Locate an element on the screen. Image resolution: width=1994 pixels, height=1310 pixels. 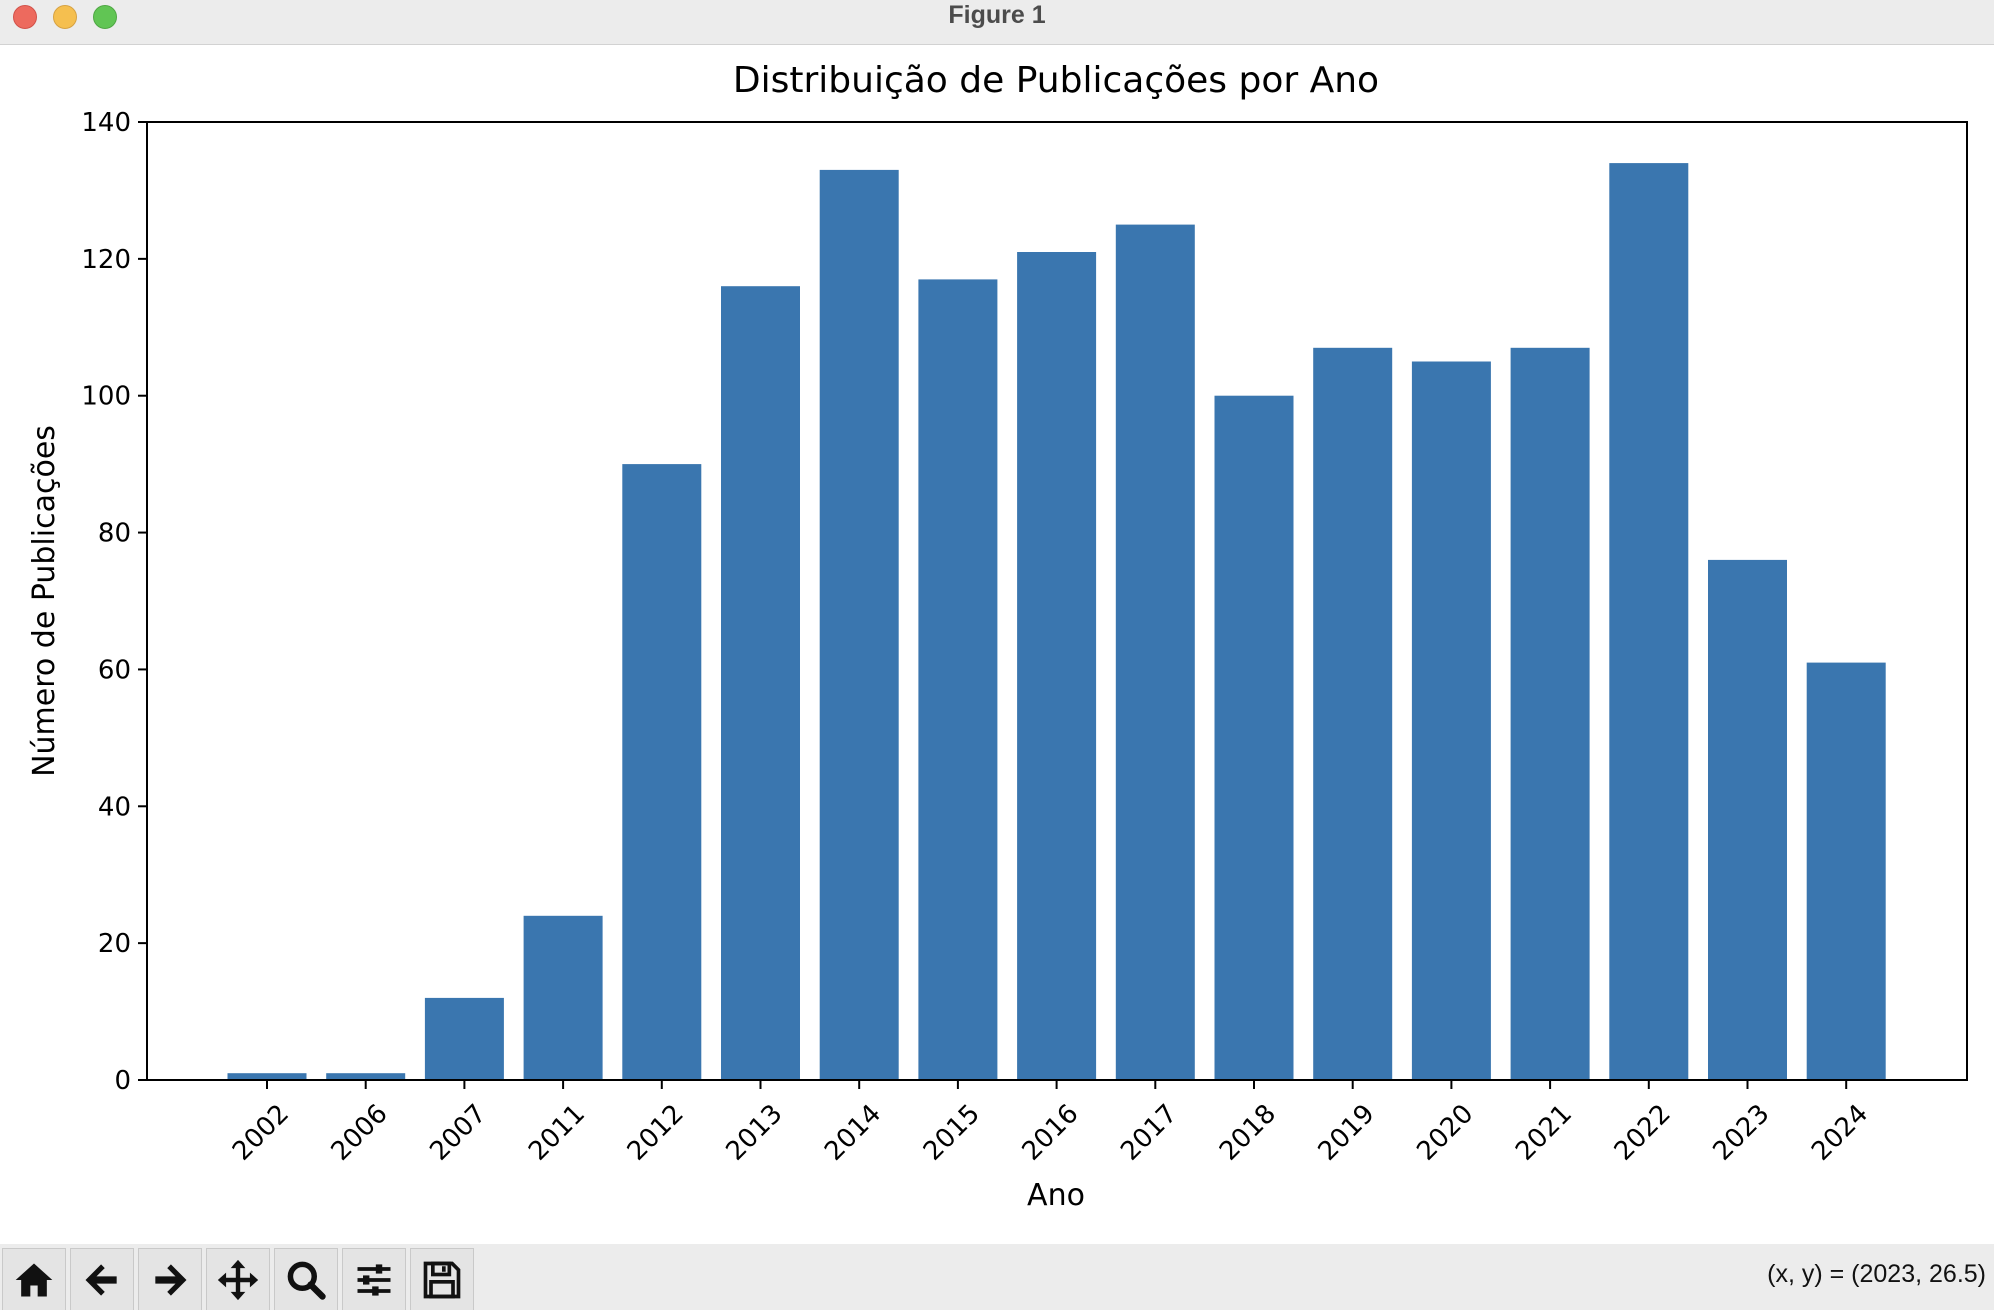
title-bar: Figure 1 is located at coordinates (997, 22).